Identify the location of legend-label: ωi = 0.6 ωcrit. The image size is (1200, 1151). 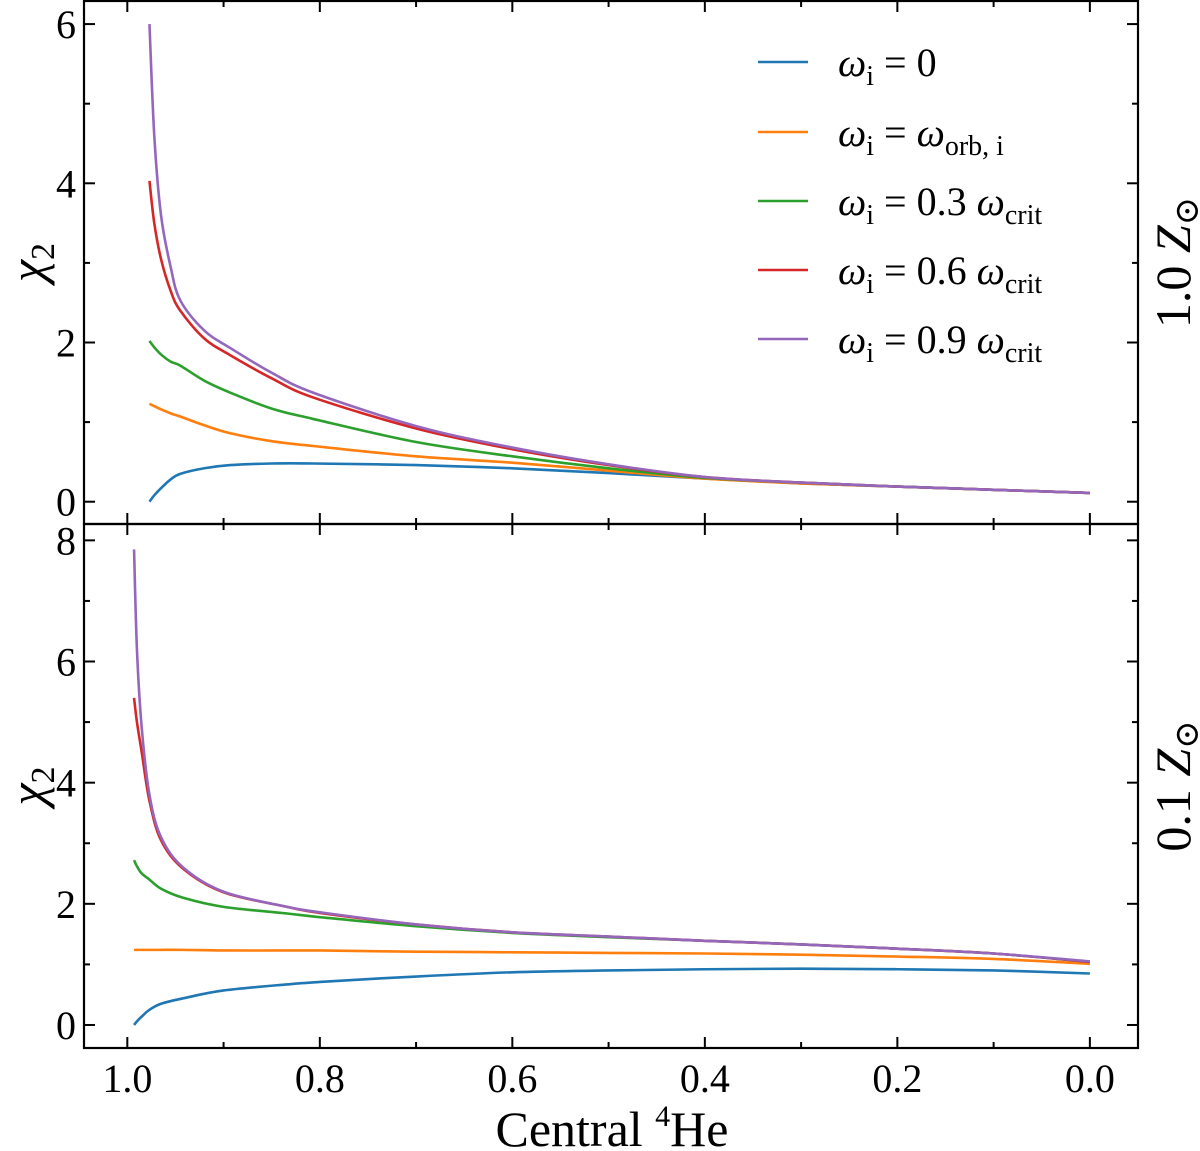
(940, 274).